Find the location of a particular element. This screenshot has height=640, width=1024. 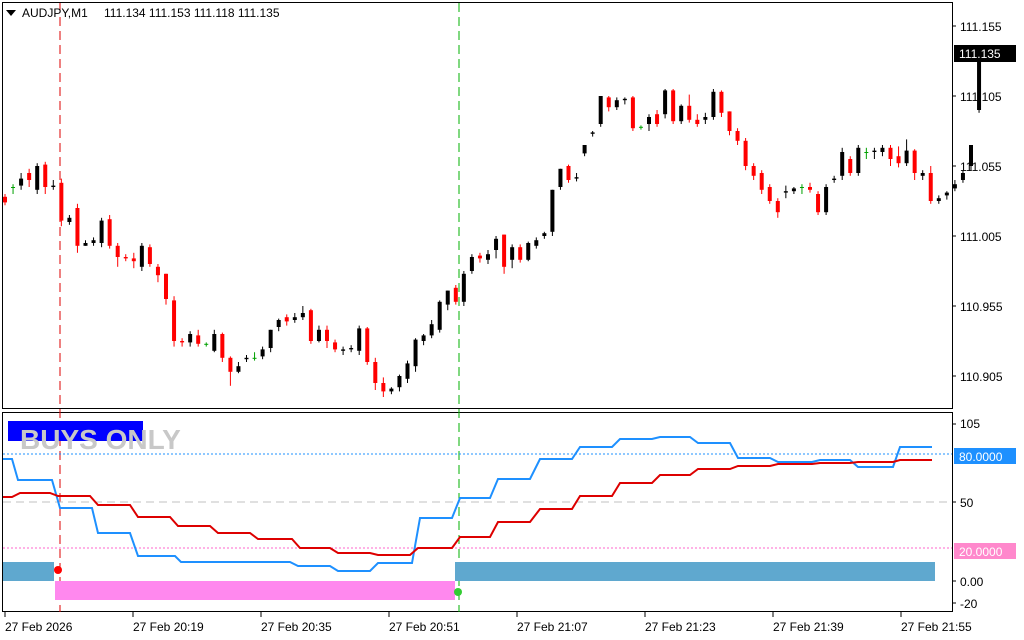

time-tick: 27 Feb 21:07 is located at coordinates (552, 627).